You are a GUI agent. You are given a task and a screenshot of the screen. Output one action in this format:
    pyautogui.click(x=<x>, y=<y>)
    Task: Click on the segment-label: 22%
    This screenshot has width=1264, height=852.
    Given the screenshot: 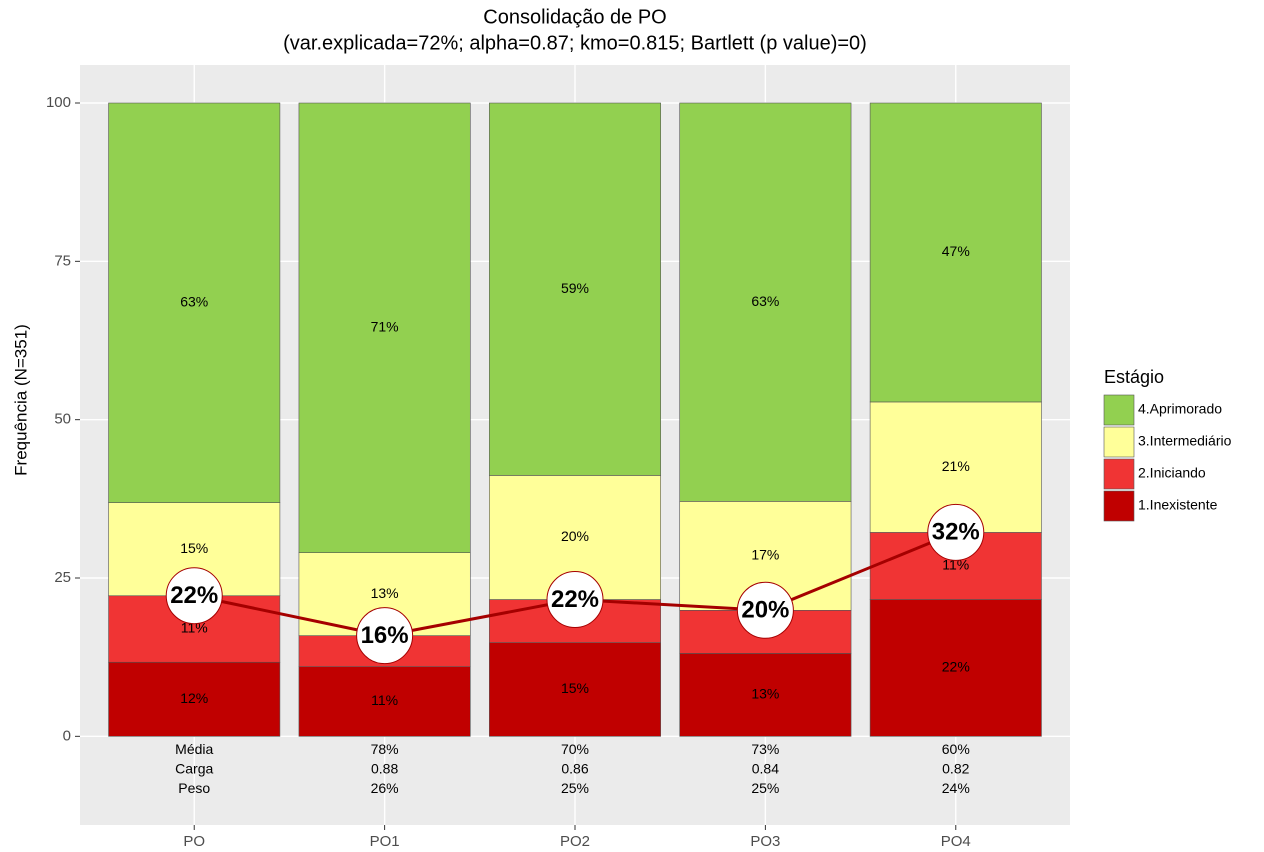 What is the action you would take?
    pyautogui.click(x=956, y=667)
    